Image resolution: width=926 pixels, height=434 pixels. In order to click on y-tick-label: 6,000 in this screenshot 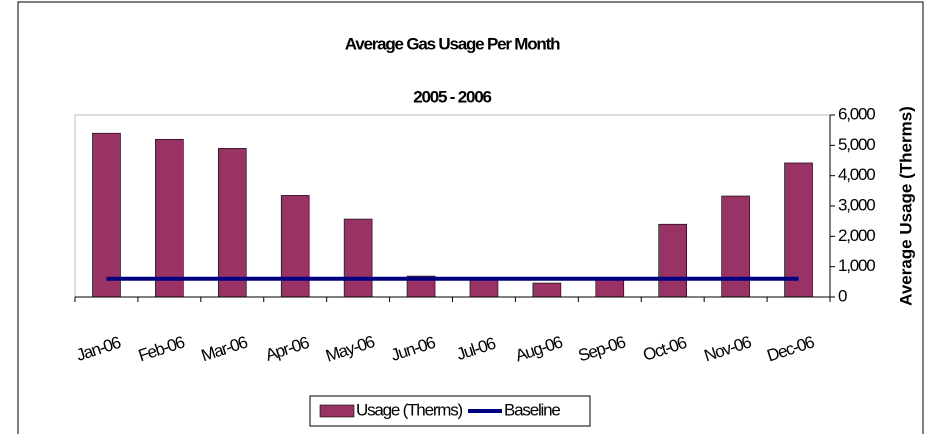, I will do `click(856, 113)`.